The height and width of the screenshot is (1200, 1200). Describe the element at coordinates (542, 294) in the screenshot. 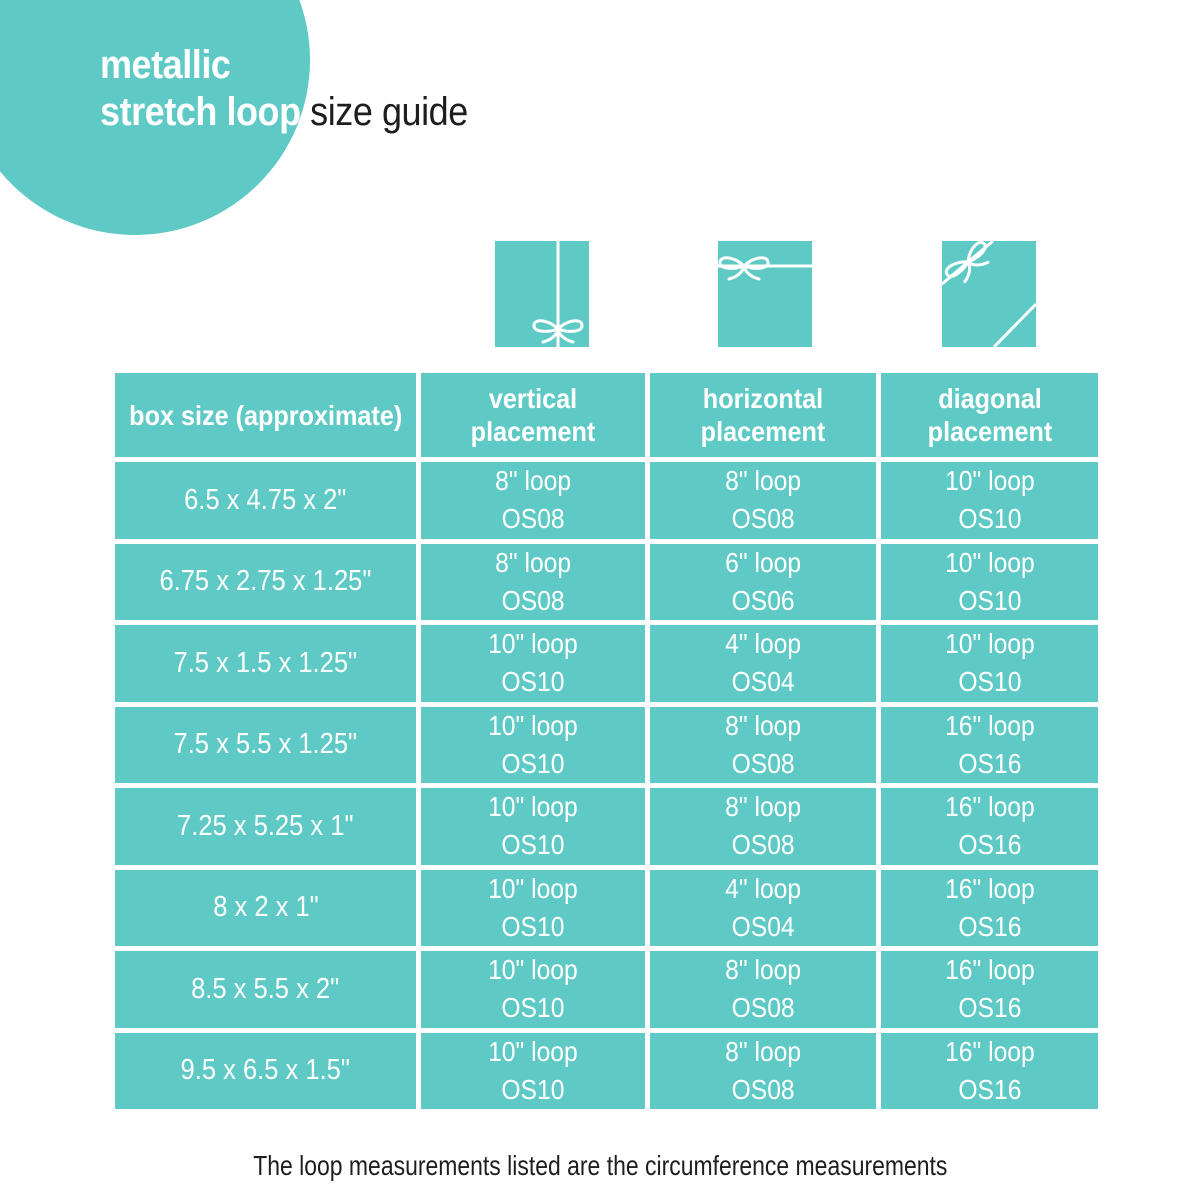

I see `gift-box-vertical-ribbon-icon` at that location.